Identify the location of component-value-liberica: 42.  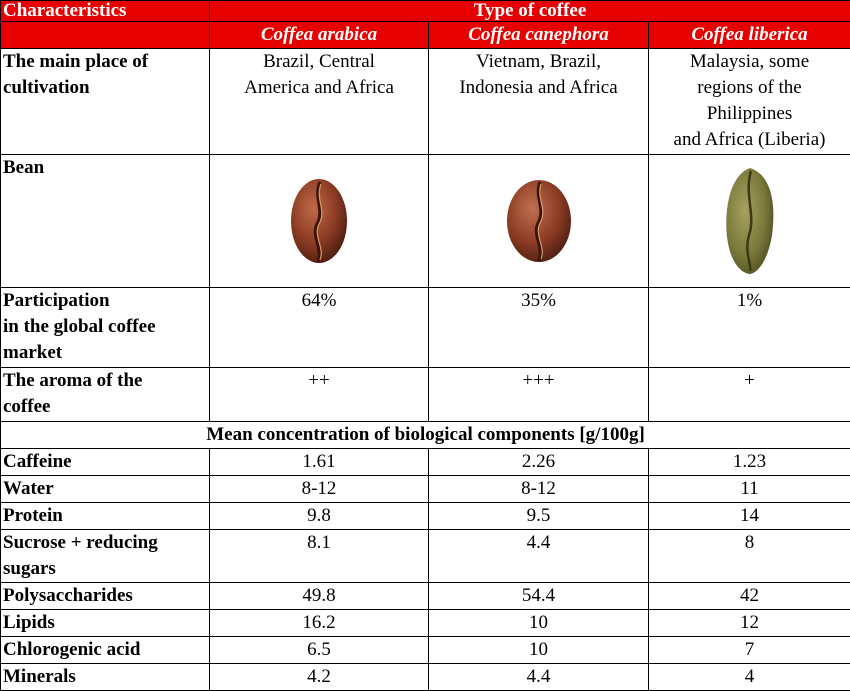
(748, 596).